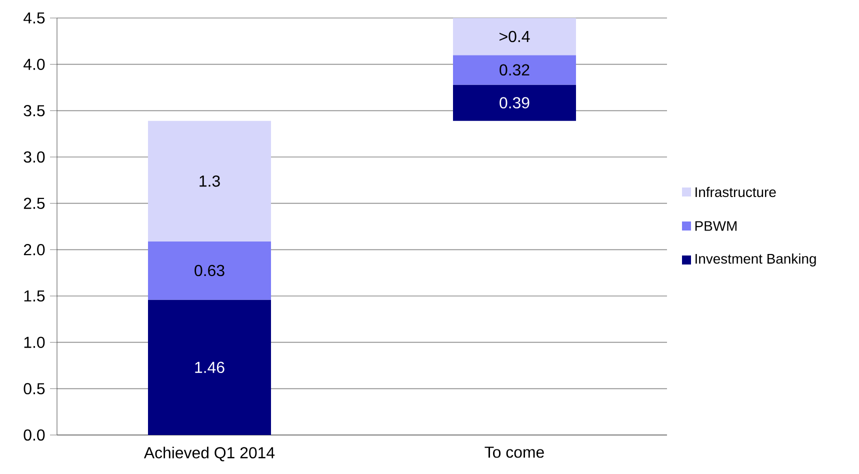 Image resolution: width=859 pixels, height=474 pixels. I want to click on data-label: 1.46, so click(209, 367).